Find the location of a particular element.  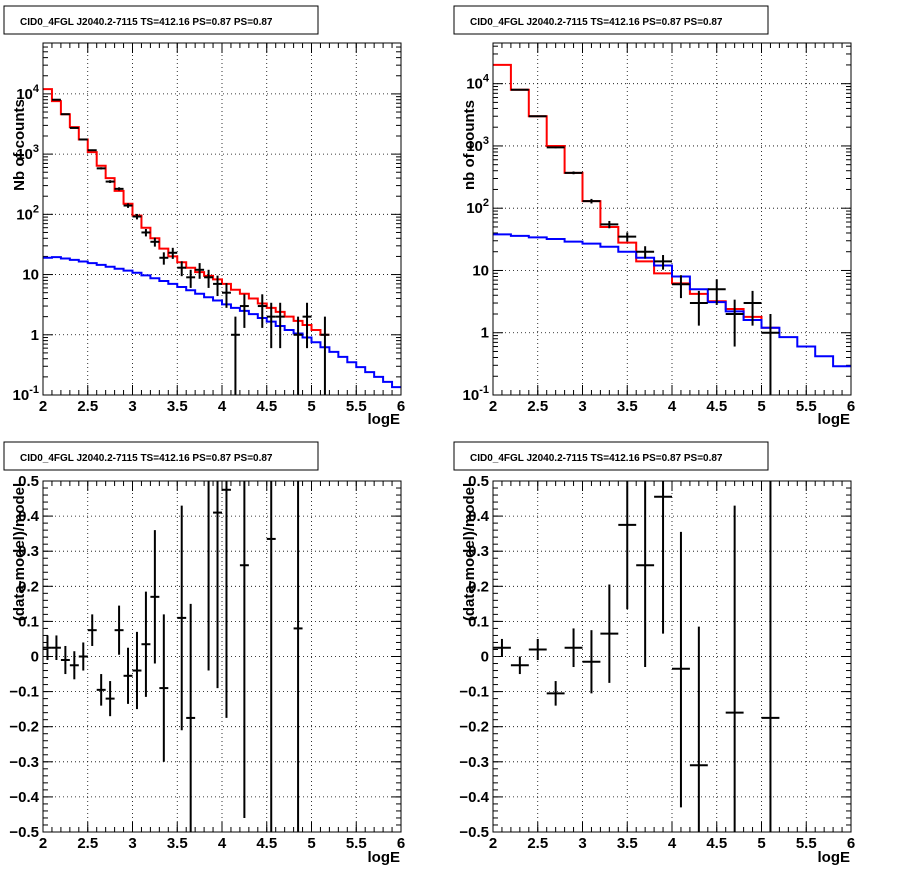

y-tick-label: 0.4 is located at coordinates (29, 516).